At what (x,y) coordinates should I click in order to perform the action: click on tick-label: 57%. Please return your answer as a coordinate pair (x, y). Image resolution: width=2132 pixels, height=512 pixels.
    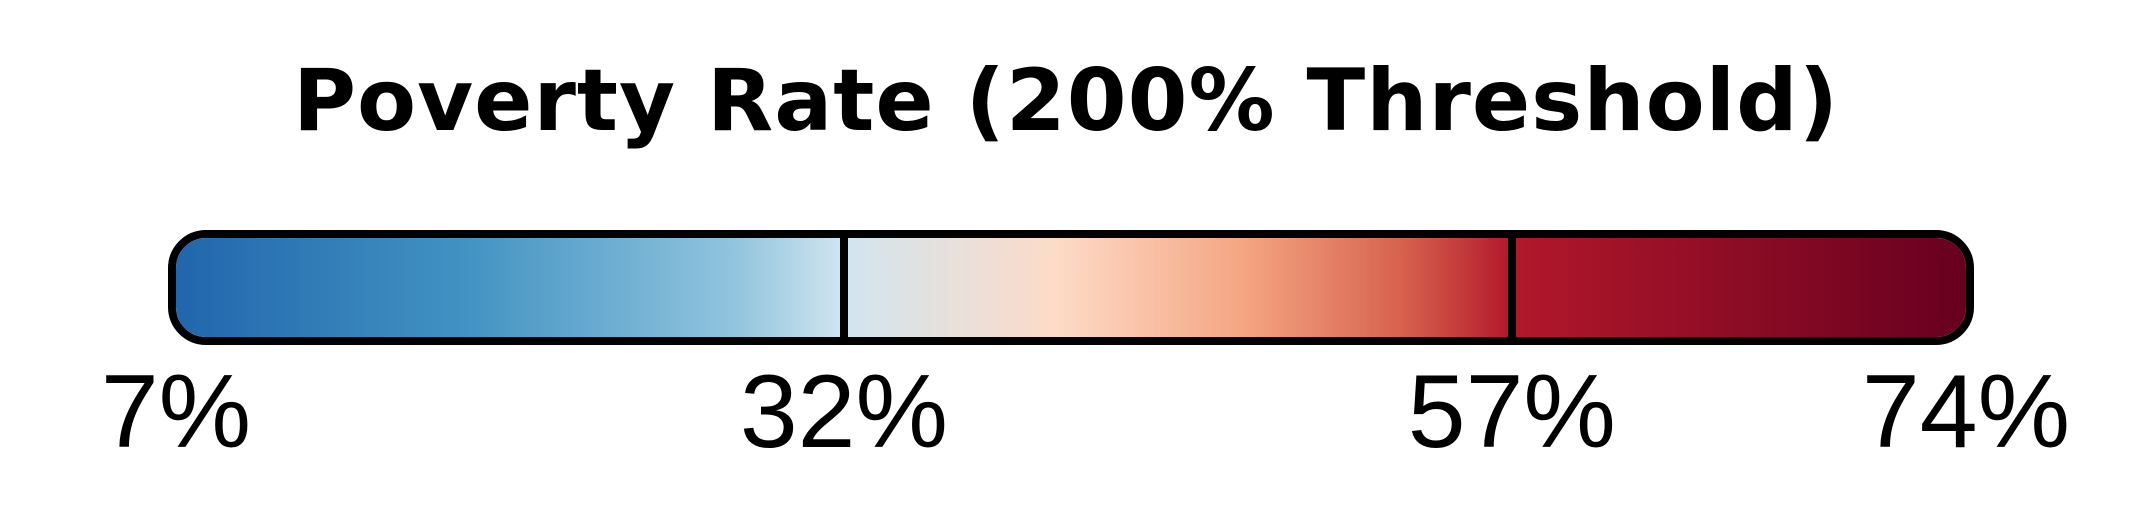
    Looking at the image, I should click on (1512, 412).